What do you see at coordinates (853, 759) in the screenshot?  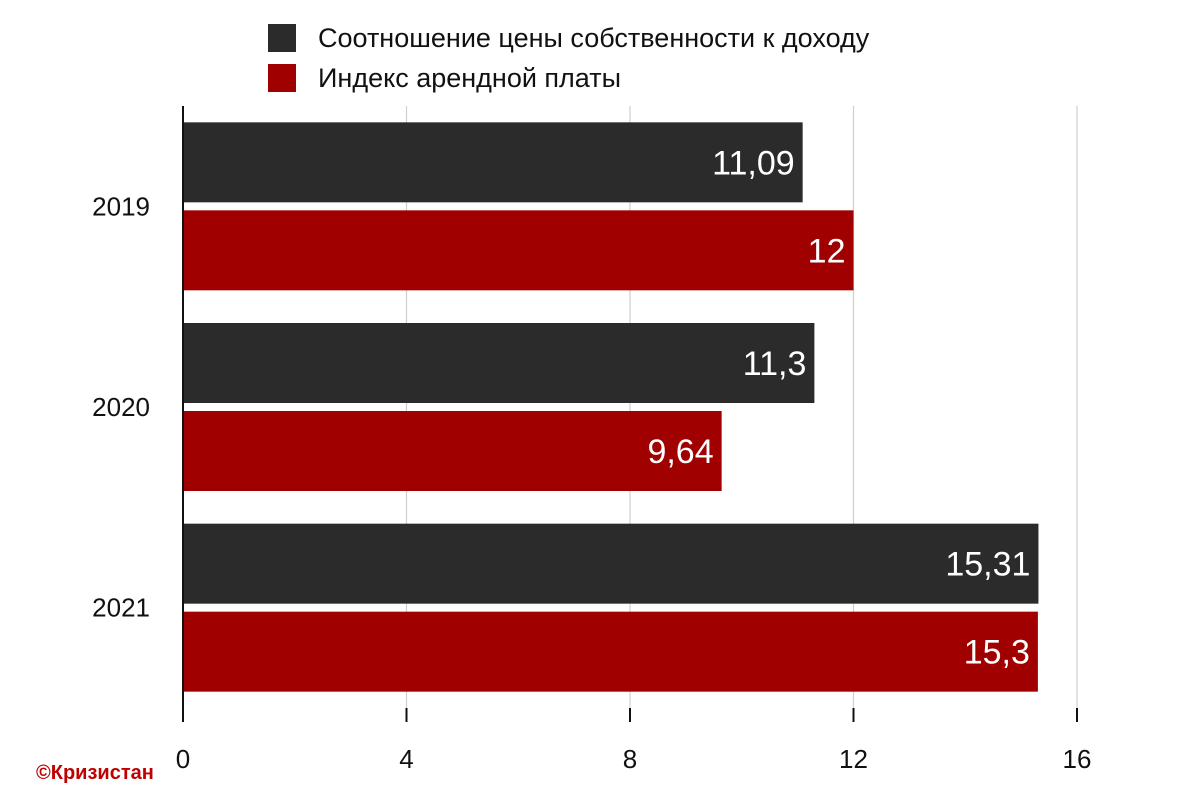 I see `x-tick-label-12: 12` at bounding box center [853, 759].